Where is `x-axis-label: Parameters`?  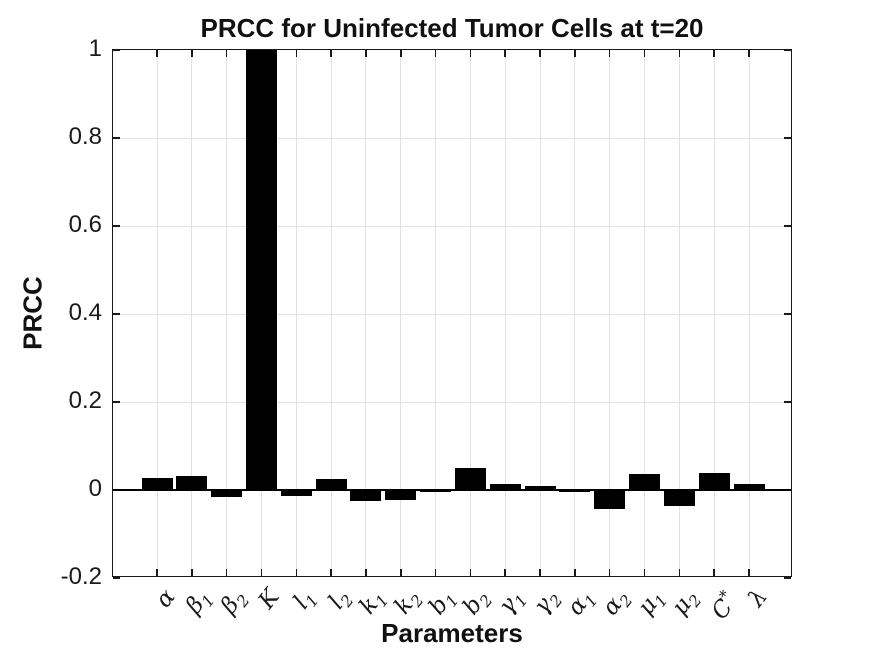
x-axis-label: Parameters is located at coordinates (452, 633).